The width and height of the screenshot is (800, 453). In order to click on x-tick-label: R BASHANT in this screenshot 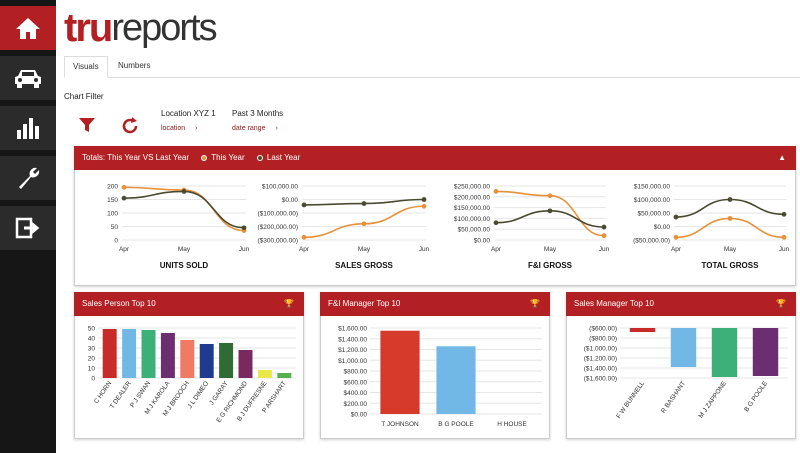, I will do `click(673, 397)`.